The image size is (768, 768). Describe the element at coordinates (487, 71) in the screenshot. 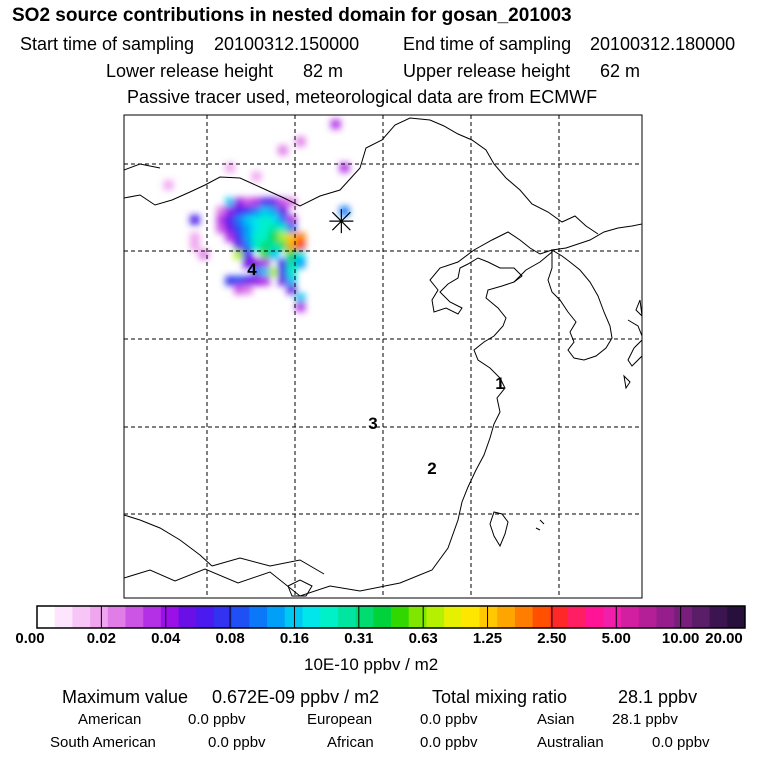

I see `upper-release-label: Upper release height` at that location.